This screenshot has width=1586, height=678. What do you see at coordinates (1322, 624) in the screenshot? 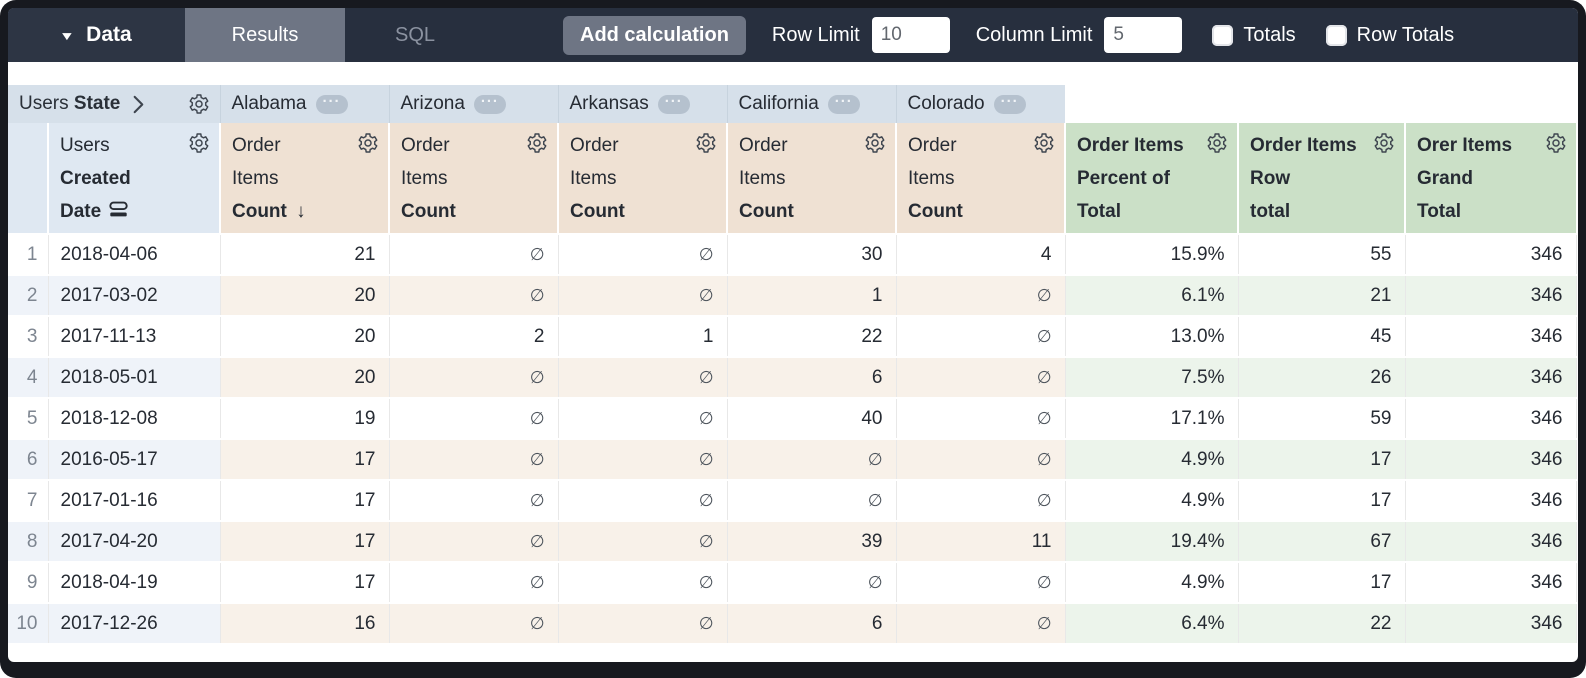
I see `calc-cell: 22` at bounding box center [1322, 624].